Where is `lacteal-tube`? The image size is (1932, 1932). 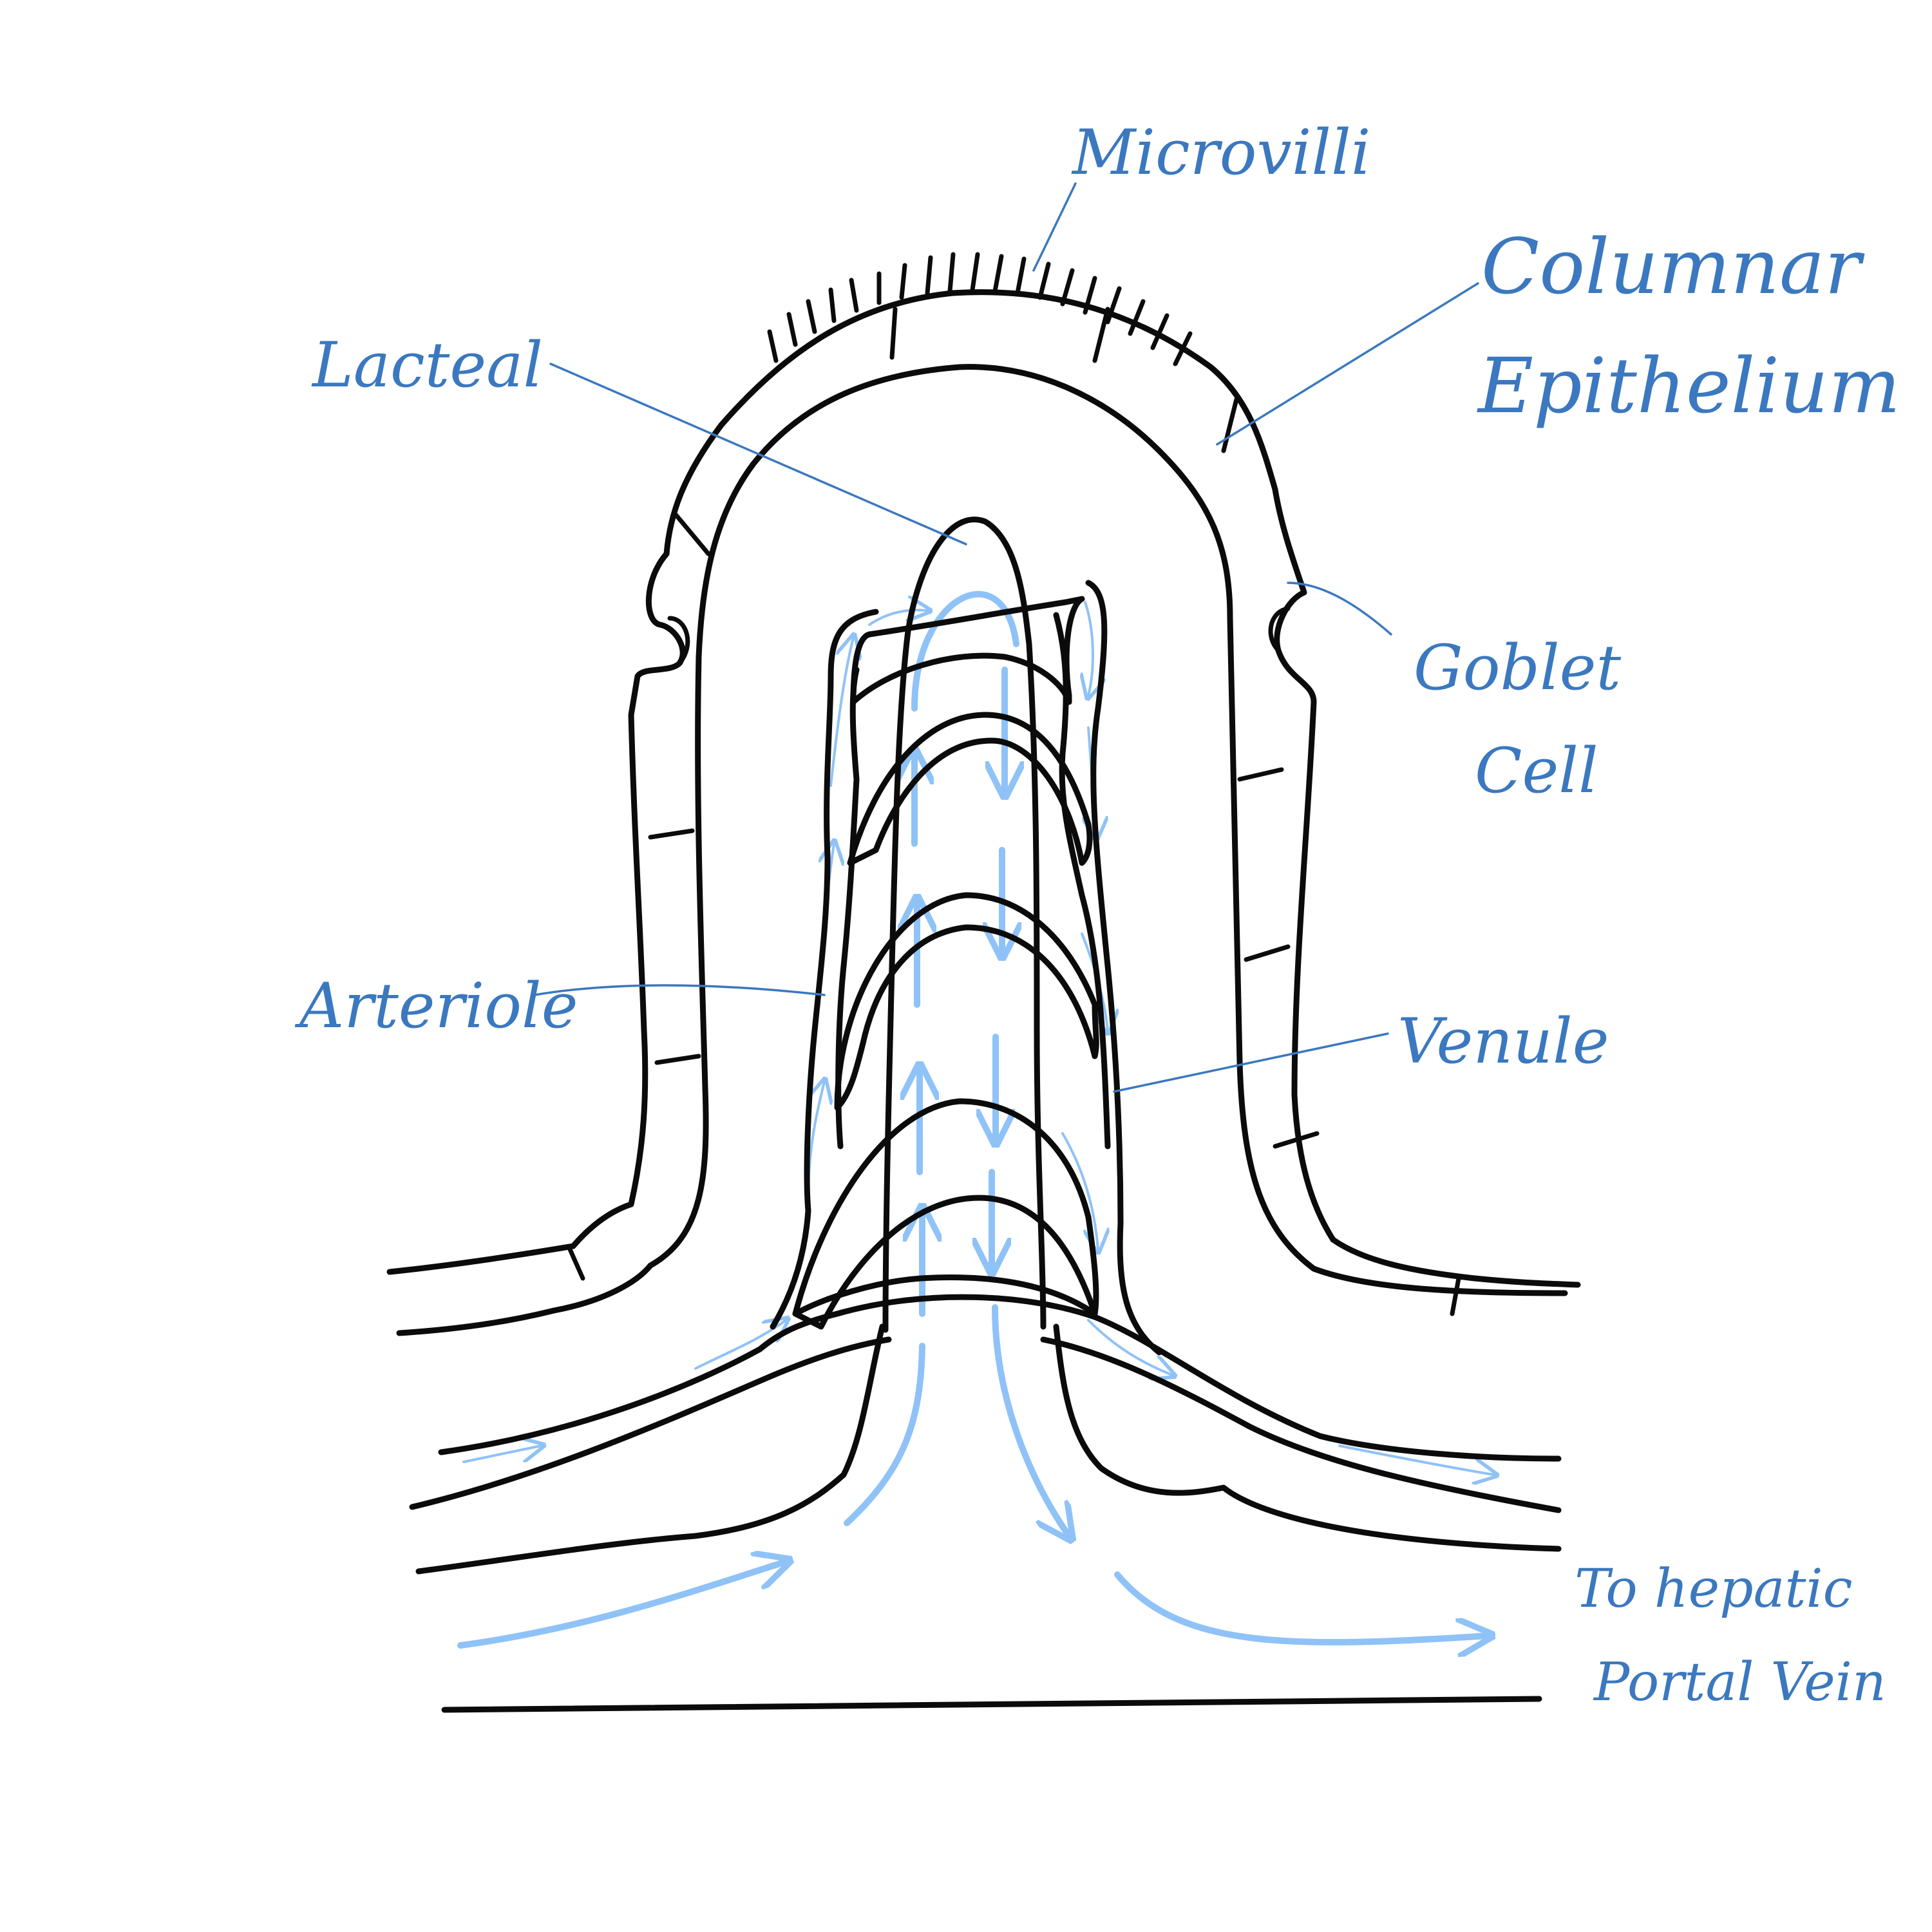
lacteal-tube is located at coordinates (964, 924).